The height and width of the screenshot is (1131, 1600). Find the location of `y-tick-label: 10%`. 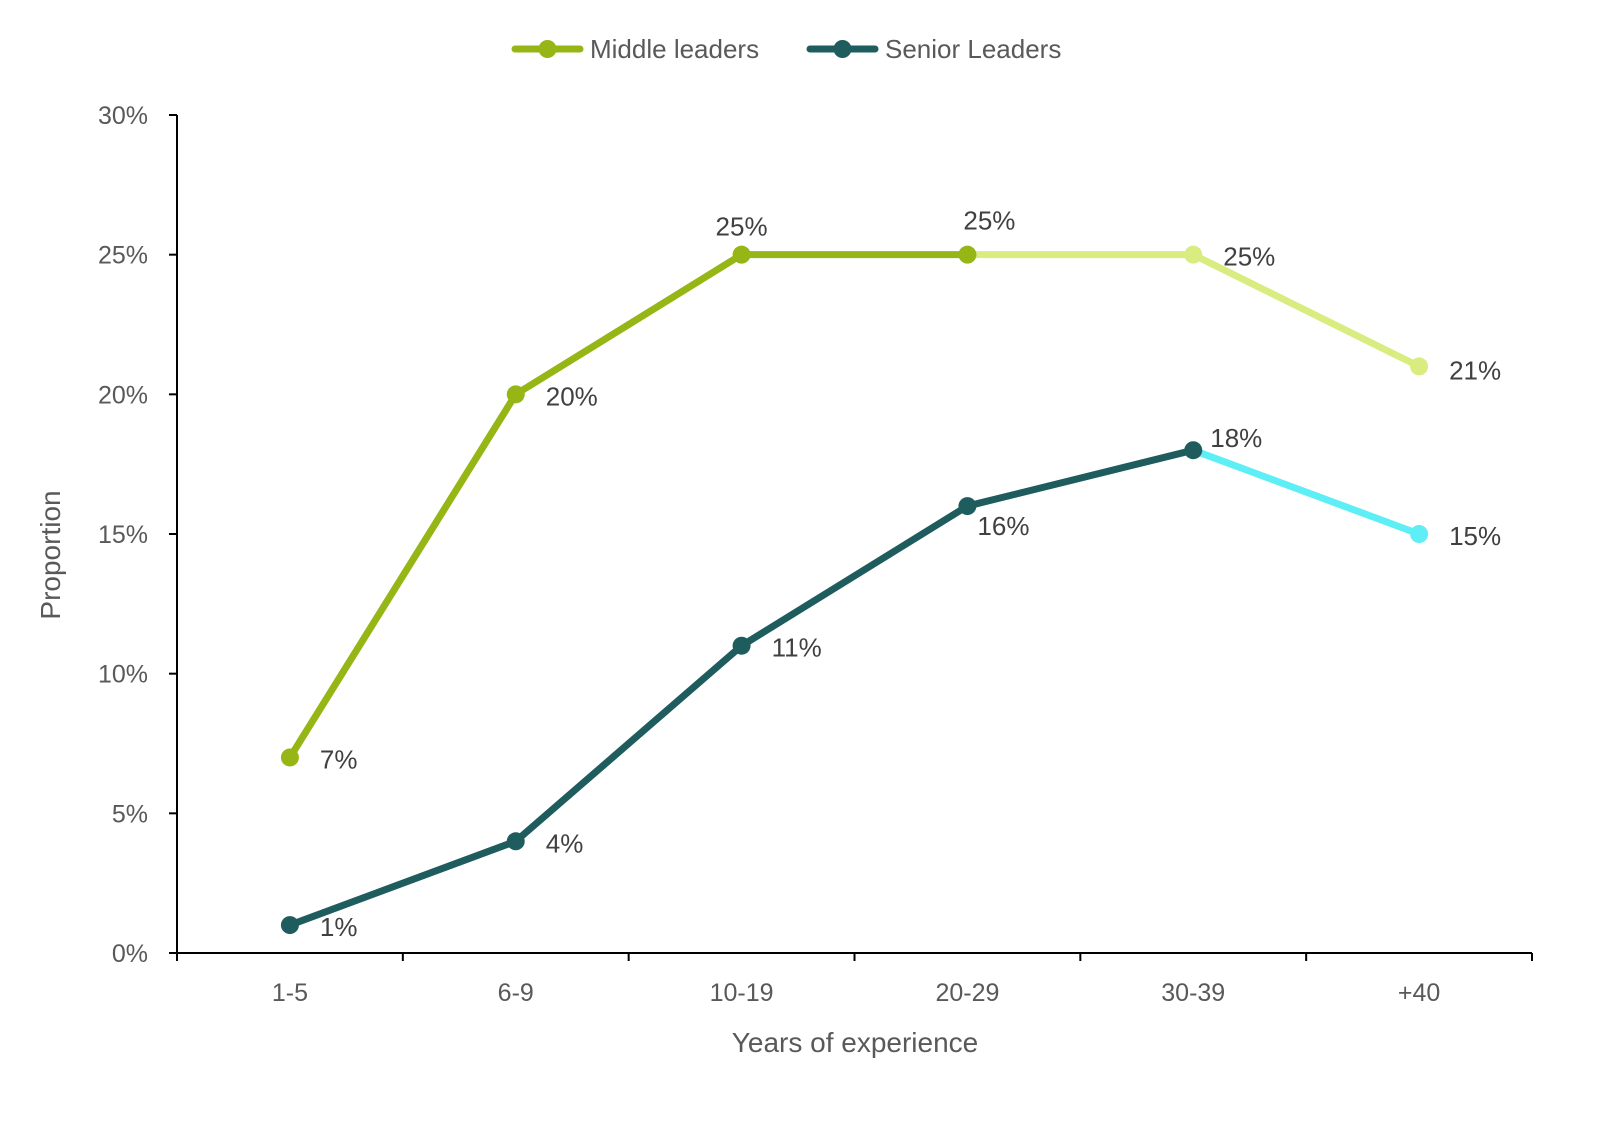

y-tick-label: 10% is located at coordinates (123, 675).